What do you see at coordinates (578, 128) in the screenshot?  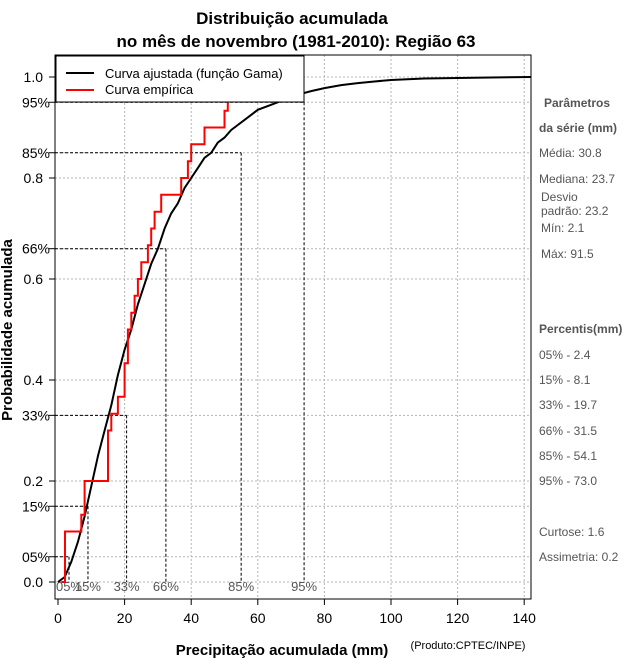 I see `params-title-2: da série (mm)` at bounding box center [578, 128].